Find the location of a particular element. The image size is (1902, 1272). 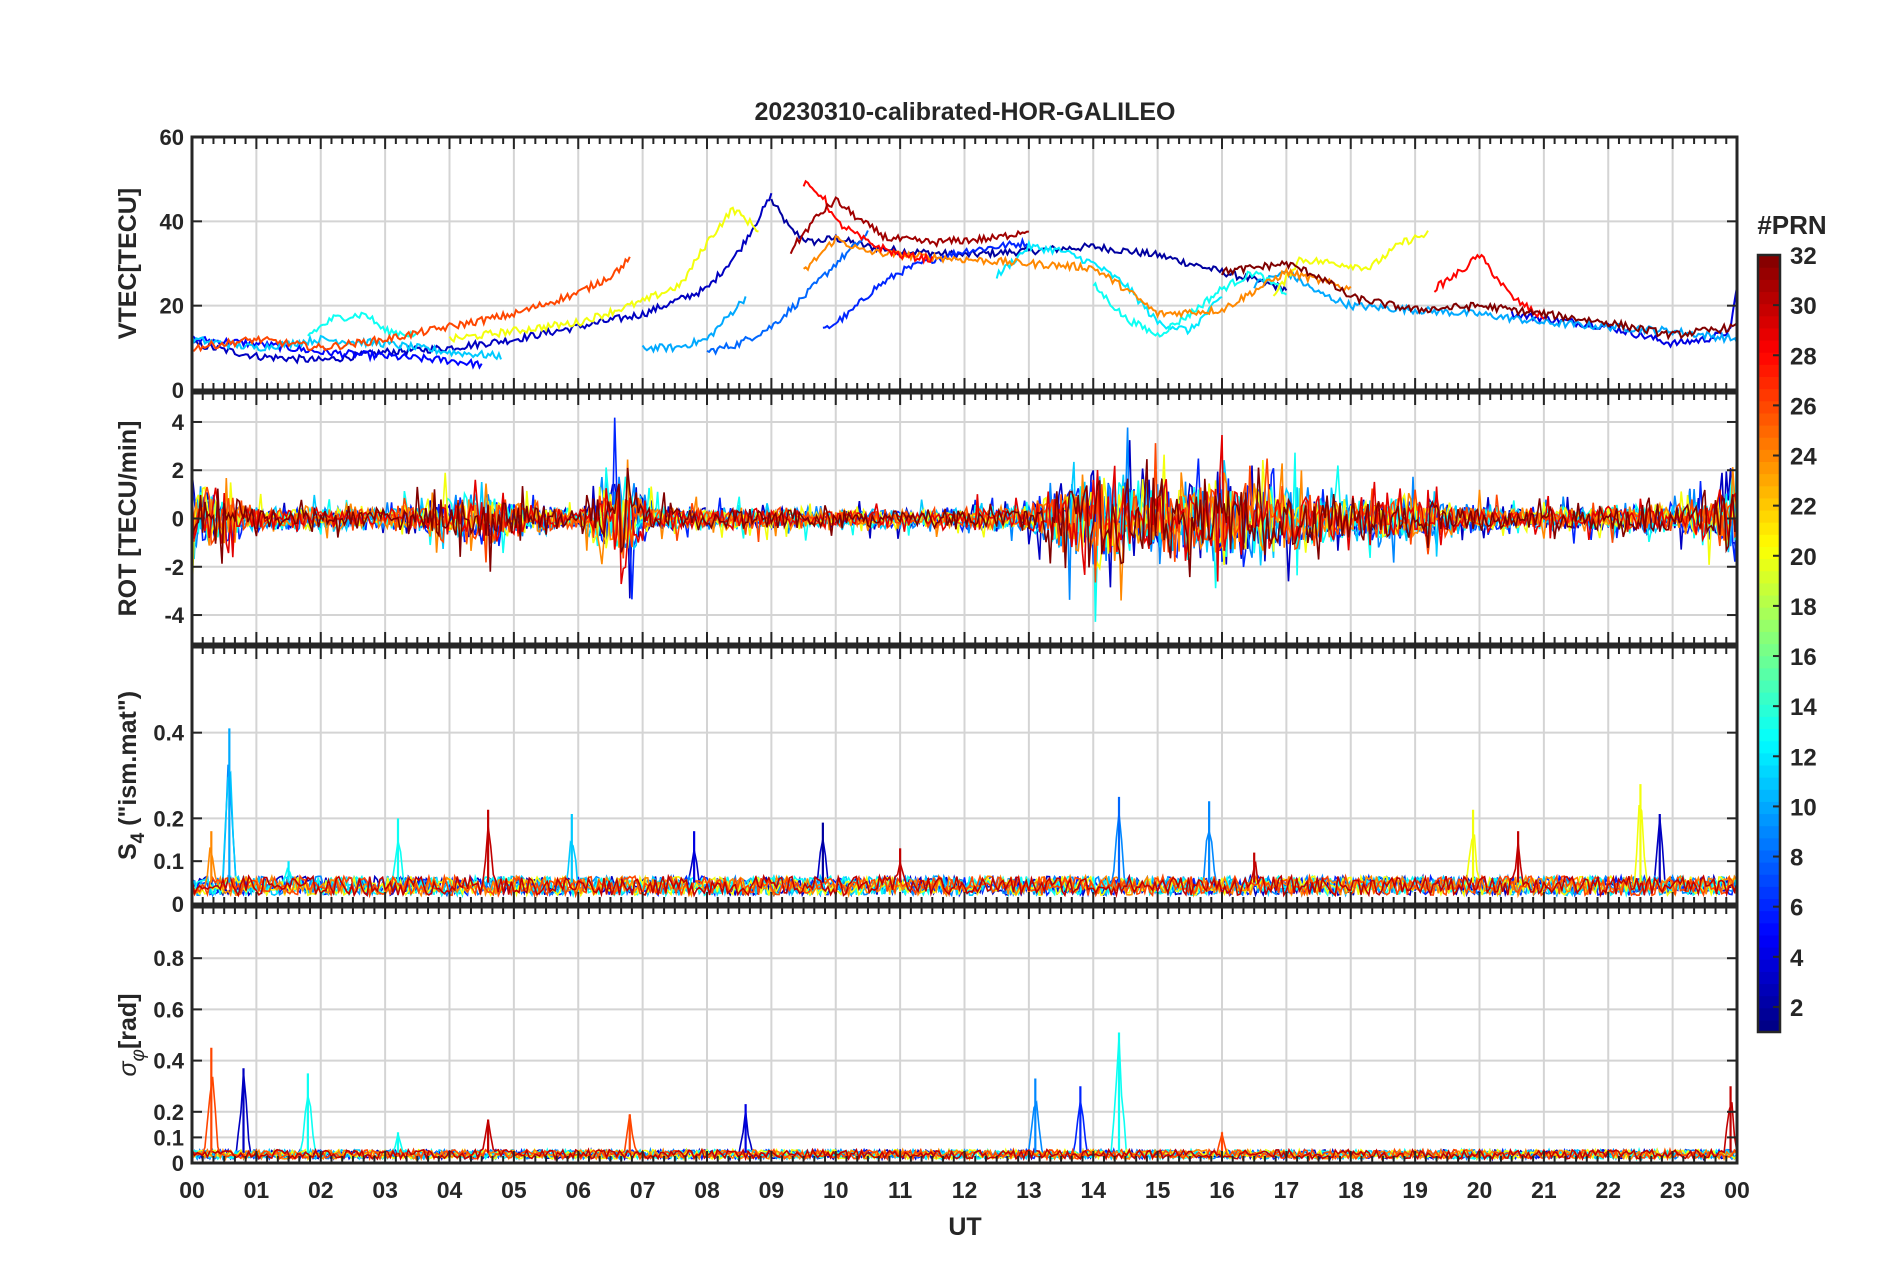

data-vtec is located at coordinates (964, 274).